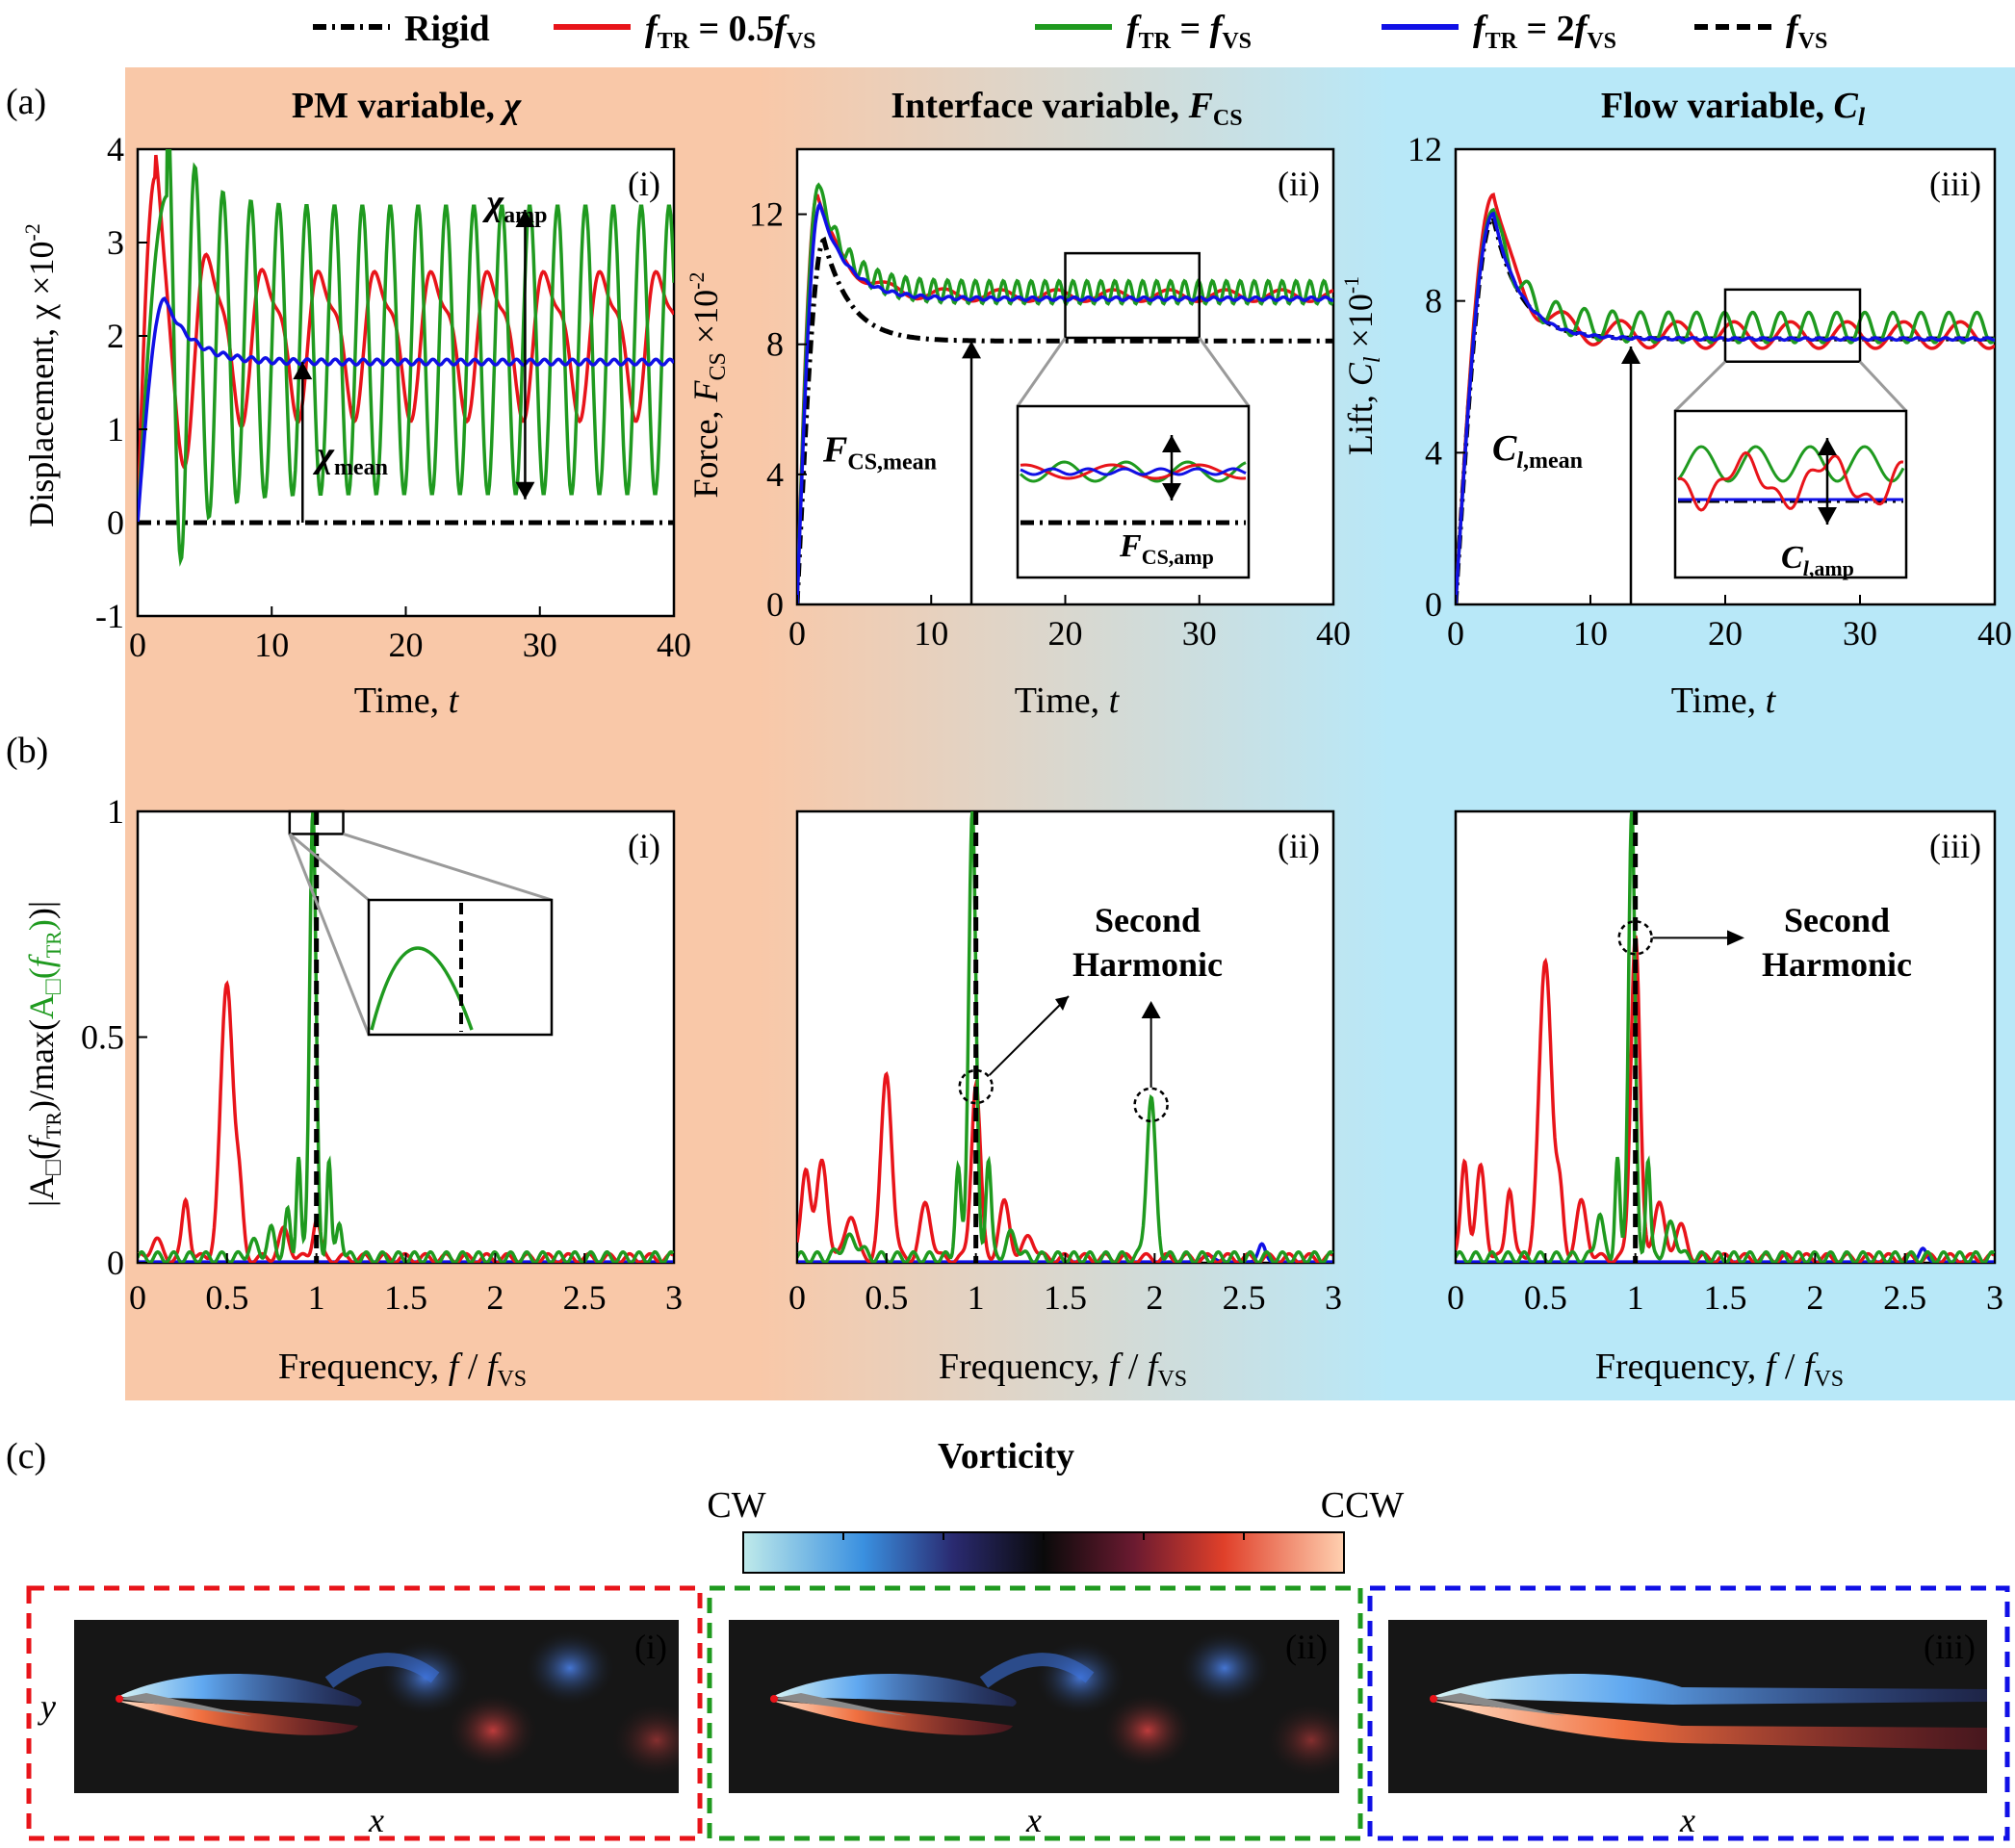 This screenshot has height=1848, width=2015. Describe the element at coordinates (1837, 964) in the screenshot. I see `second-harmonic-label-iii-line2: Harmonic` at that location.